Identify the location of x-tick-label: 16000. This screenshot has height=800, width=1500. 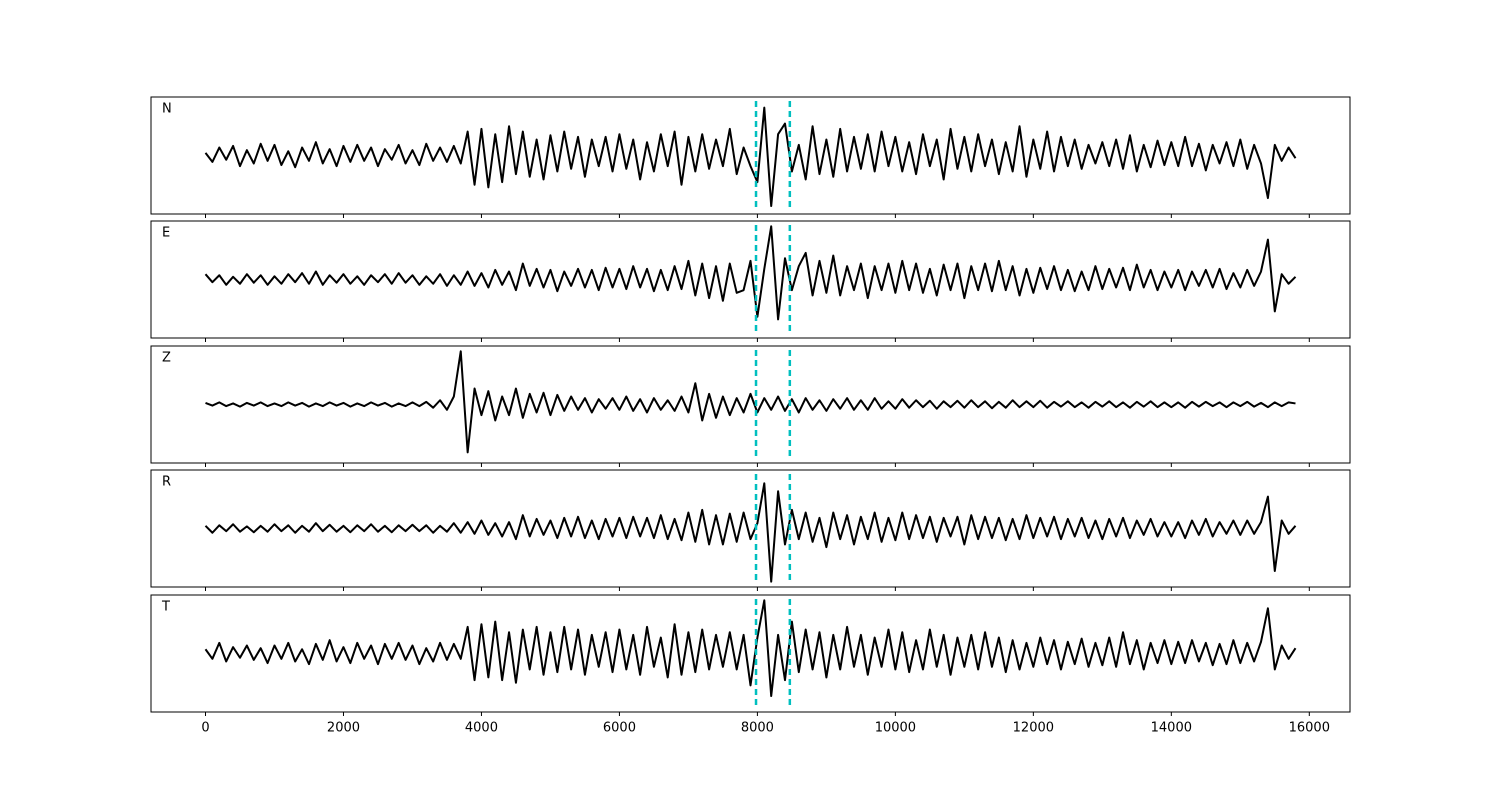
(1309, 728).